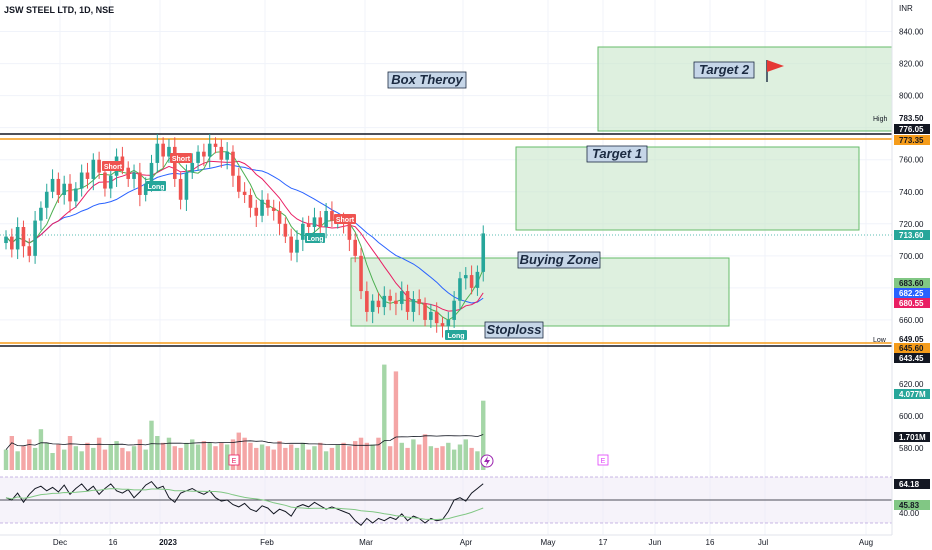 The width and height of the screenshot is (932, 550). I want to click on target1-label: Target 1, so click(617, 154).